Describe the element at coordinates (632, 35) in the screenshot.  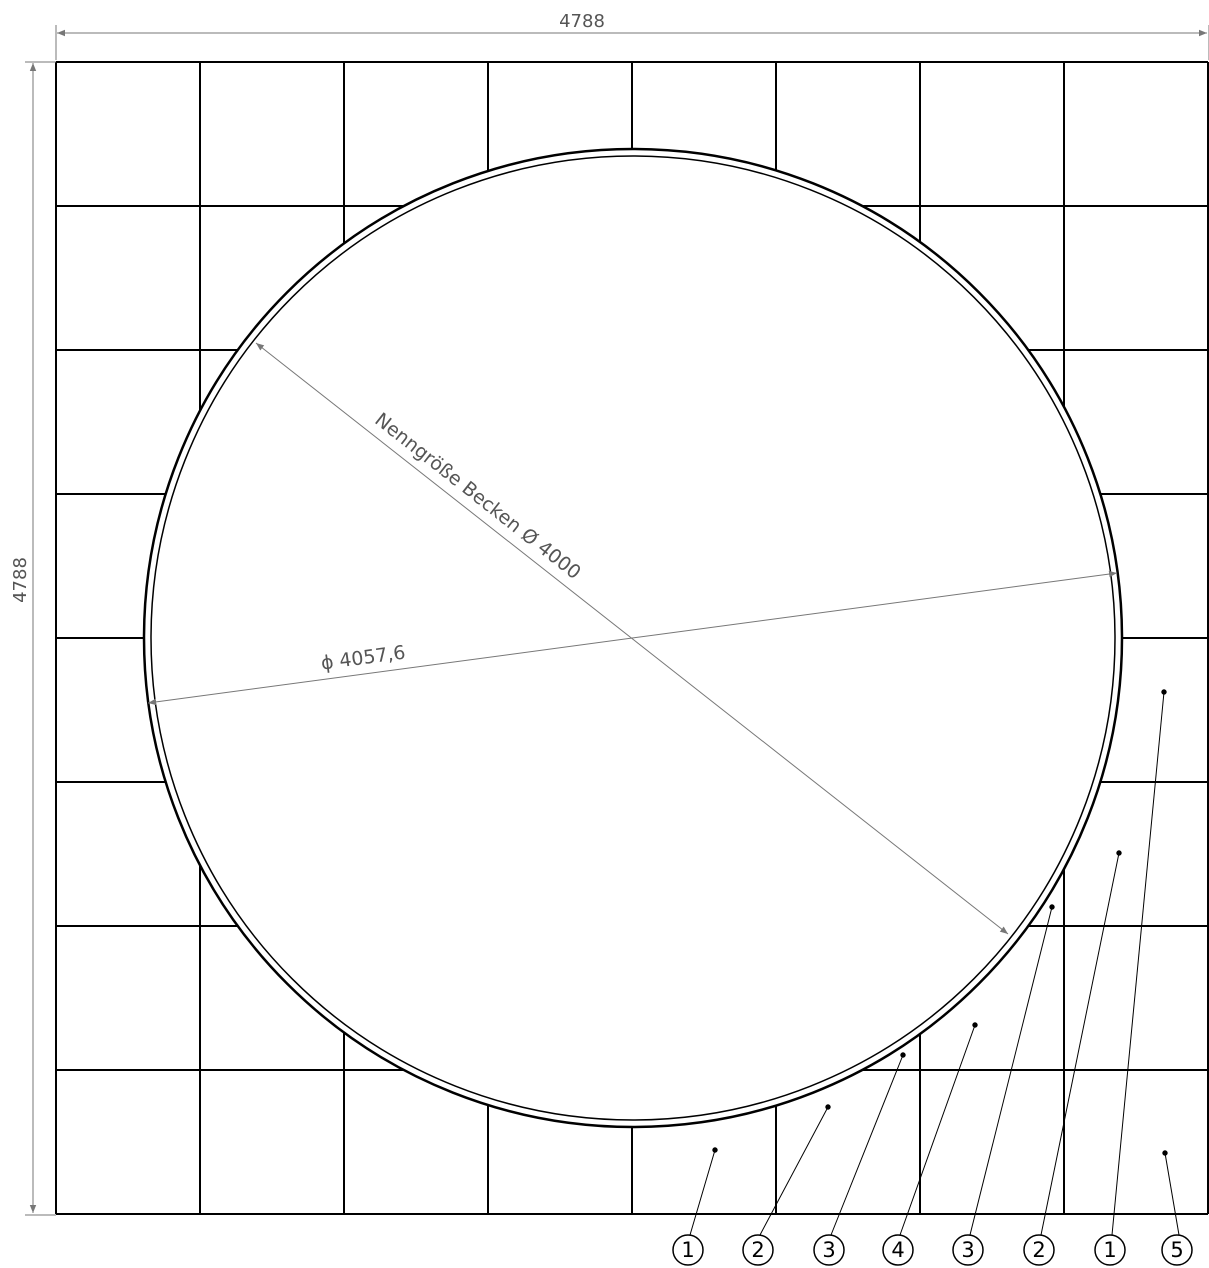
I see `width-dimension: 4788` at that location.